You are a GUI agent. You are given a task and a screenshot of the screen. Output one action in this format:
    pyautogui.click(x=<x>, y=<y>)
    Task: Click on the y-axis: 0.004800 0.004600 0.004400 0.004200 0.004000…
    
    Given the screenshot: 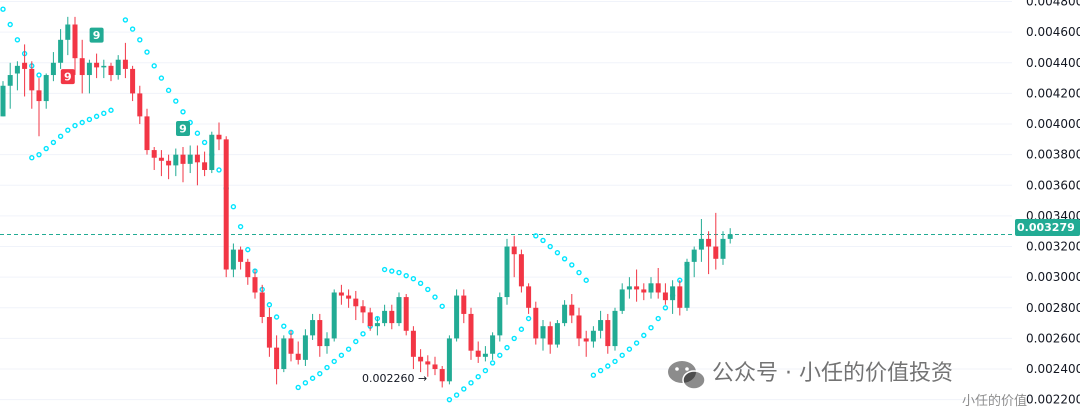 What is the action you would take?
    pyautogui.click(x=1053, y=203)
    